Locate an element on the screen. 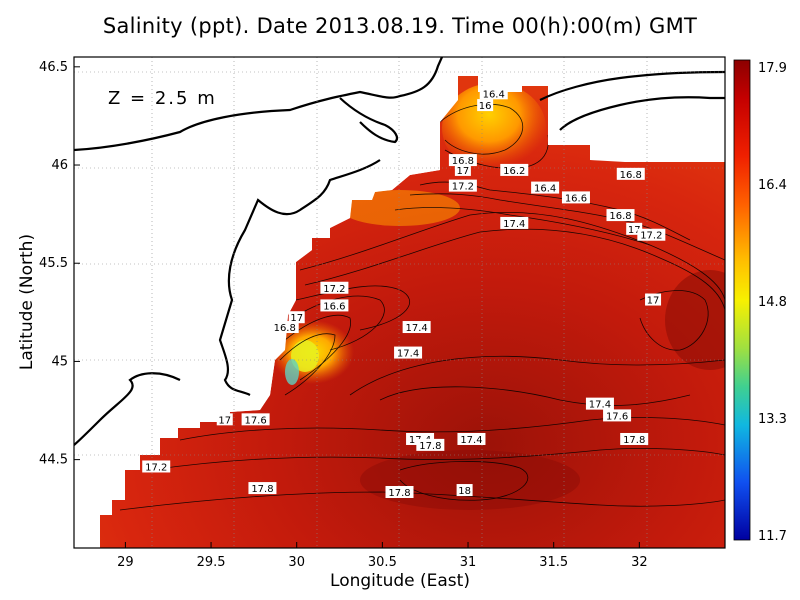 The height and width of the screenshot is (600, 800). x-tick-label: 29 is located at coordinates (125, 562).